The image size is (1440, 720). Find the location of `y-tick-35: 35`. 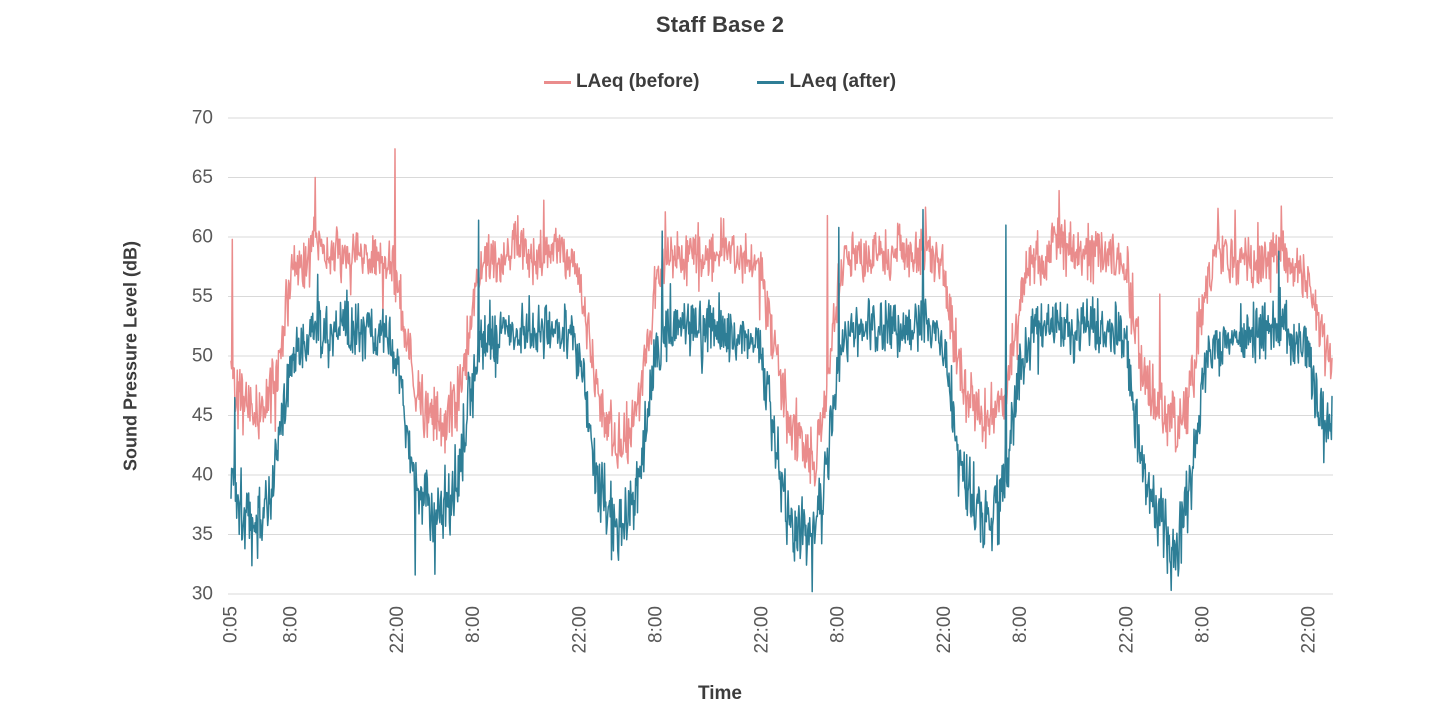

y-tick-35: 35 is located at coordinates (202, 534).